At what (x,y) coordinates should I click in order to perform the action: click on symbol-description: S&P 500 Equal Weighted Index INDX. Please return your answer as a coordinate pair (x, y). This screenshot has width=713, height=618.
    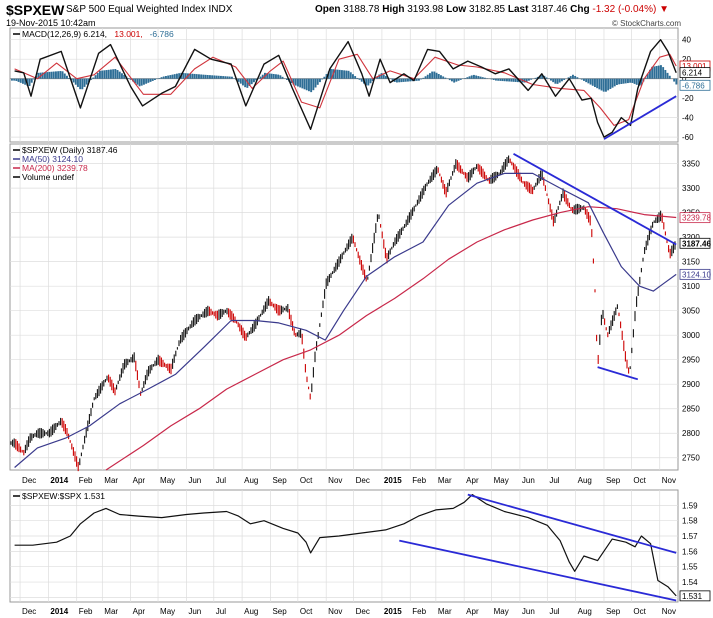
    Looking at the image, I should click on (149, 9).